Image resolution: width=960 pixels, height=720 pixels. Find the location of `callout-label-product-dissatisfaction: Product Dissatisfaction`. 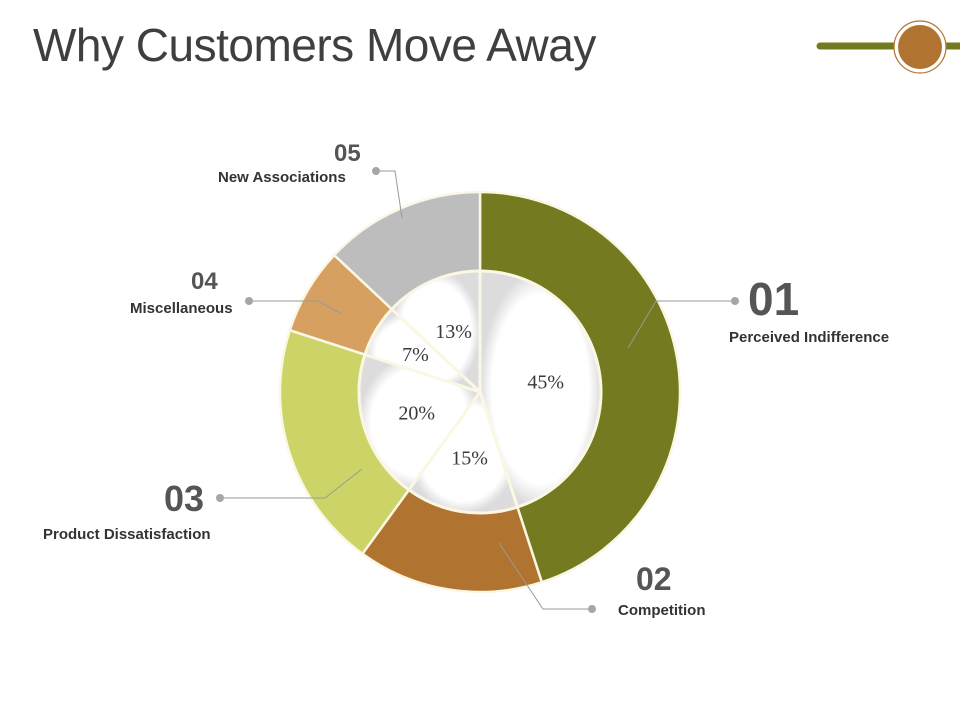

callout-label-product-dissatisfaction: Product Dissatisfaction is located at coordinates (127, 534).